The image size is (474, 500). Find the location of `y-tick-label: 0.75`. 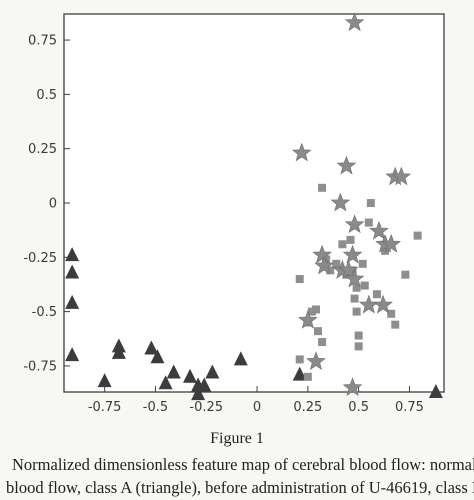

y-tick-label: 0.75 is located at coordinates (42, 41).